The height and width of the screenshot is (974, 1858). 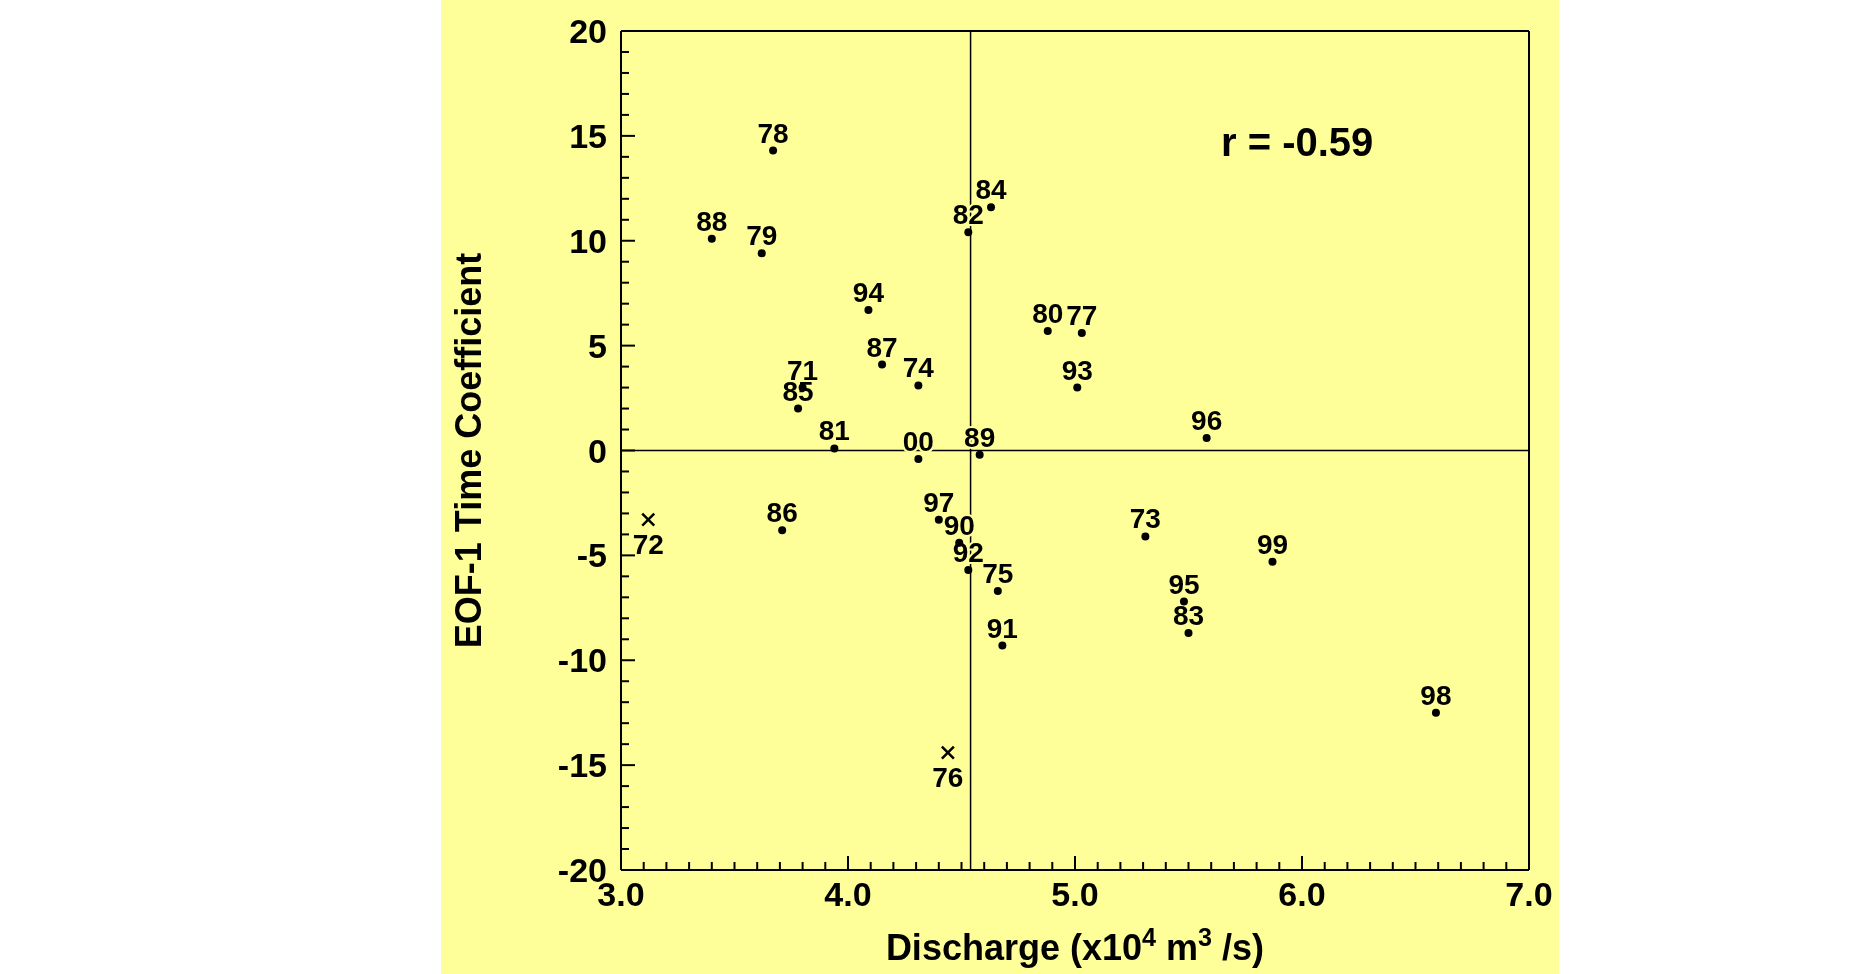 I want to click on annotation: 00, so click(x=918, y=441).